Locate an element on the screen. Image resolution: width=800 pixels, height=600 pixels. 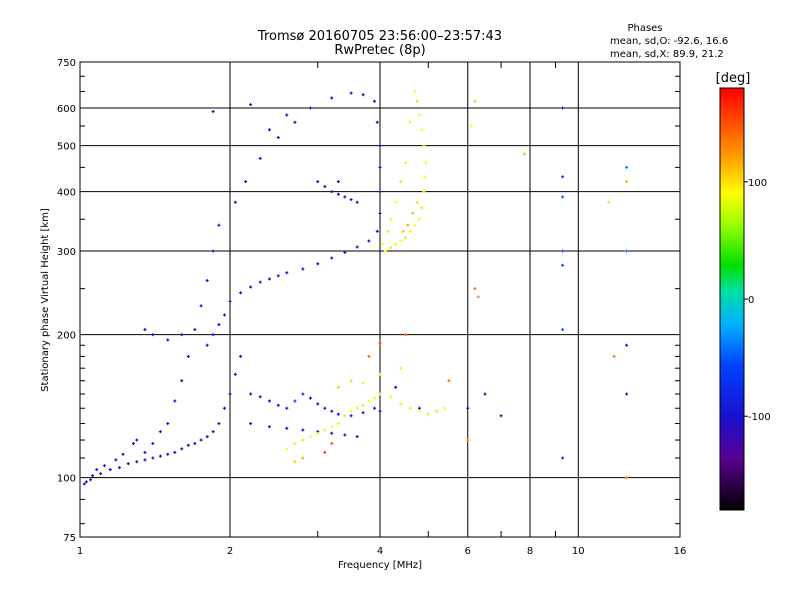
y-tick-label: 100 is located at coordinates (66, 479).